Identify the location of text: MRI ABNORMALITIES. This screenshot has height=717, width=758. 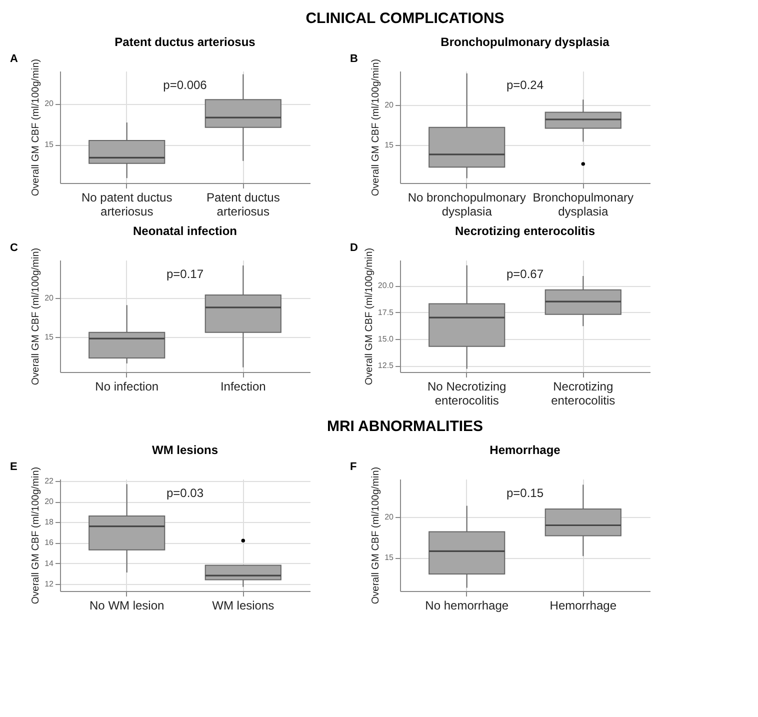
(405, 426).